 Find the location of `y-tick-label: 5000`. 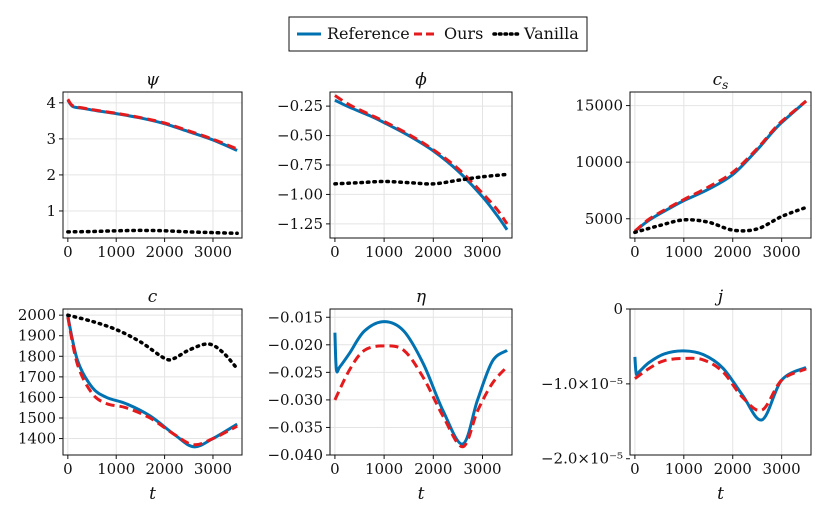

y-tick-label: 5000 is located at coordinates (604, 219).